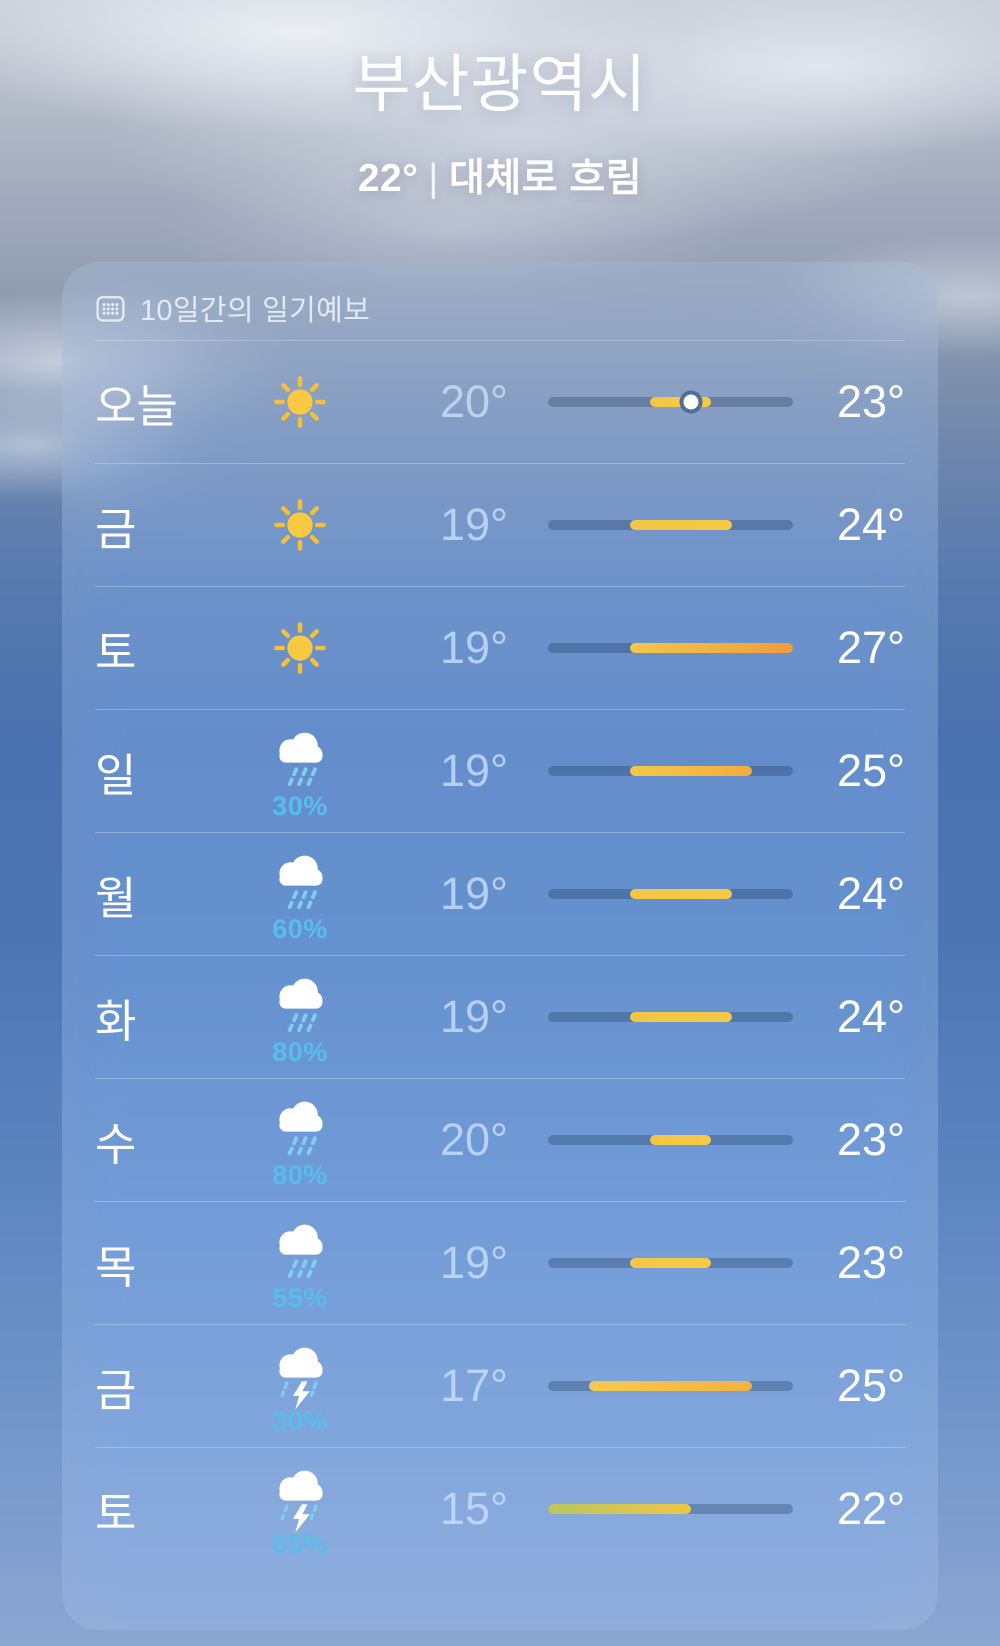  Describe the element at coordinates (500, 301) in the screenshot. I see `forecast-card-header: 10일간의 일기예보` at that location.